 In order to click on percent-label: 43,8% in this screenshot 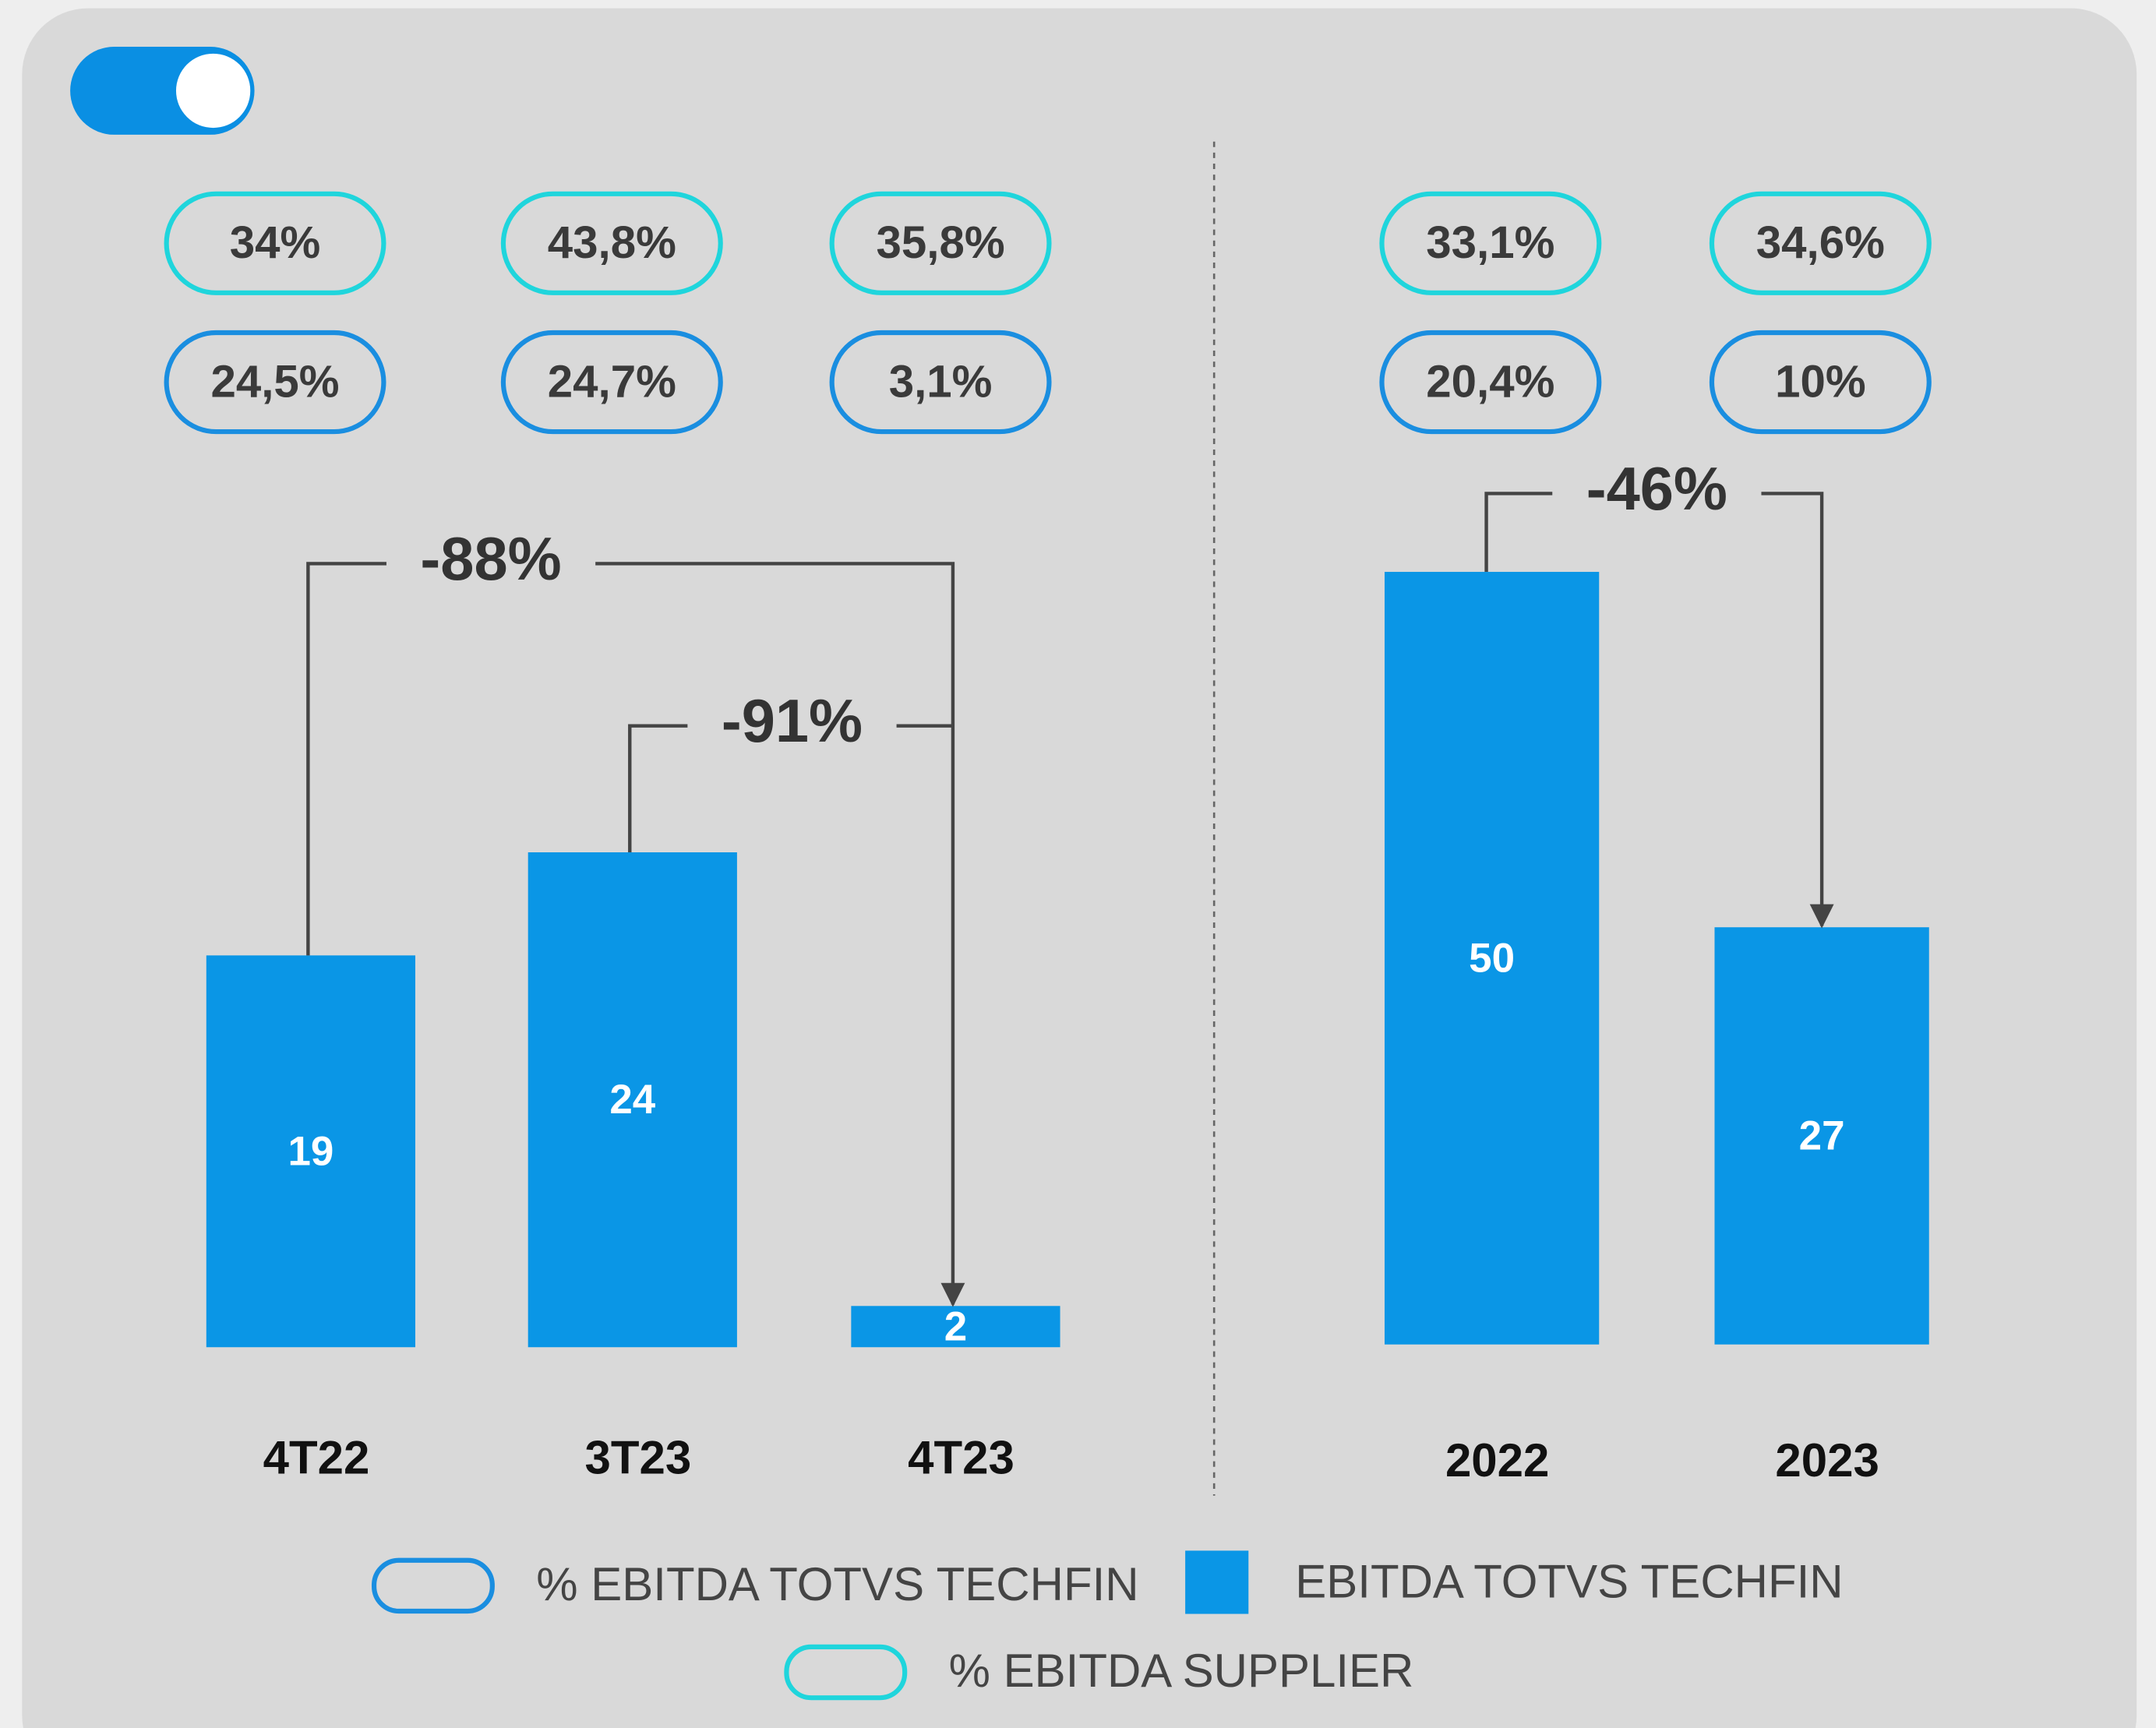, I will do `click(612, 243)`.